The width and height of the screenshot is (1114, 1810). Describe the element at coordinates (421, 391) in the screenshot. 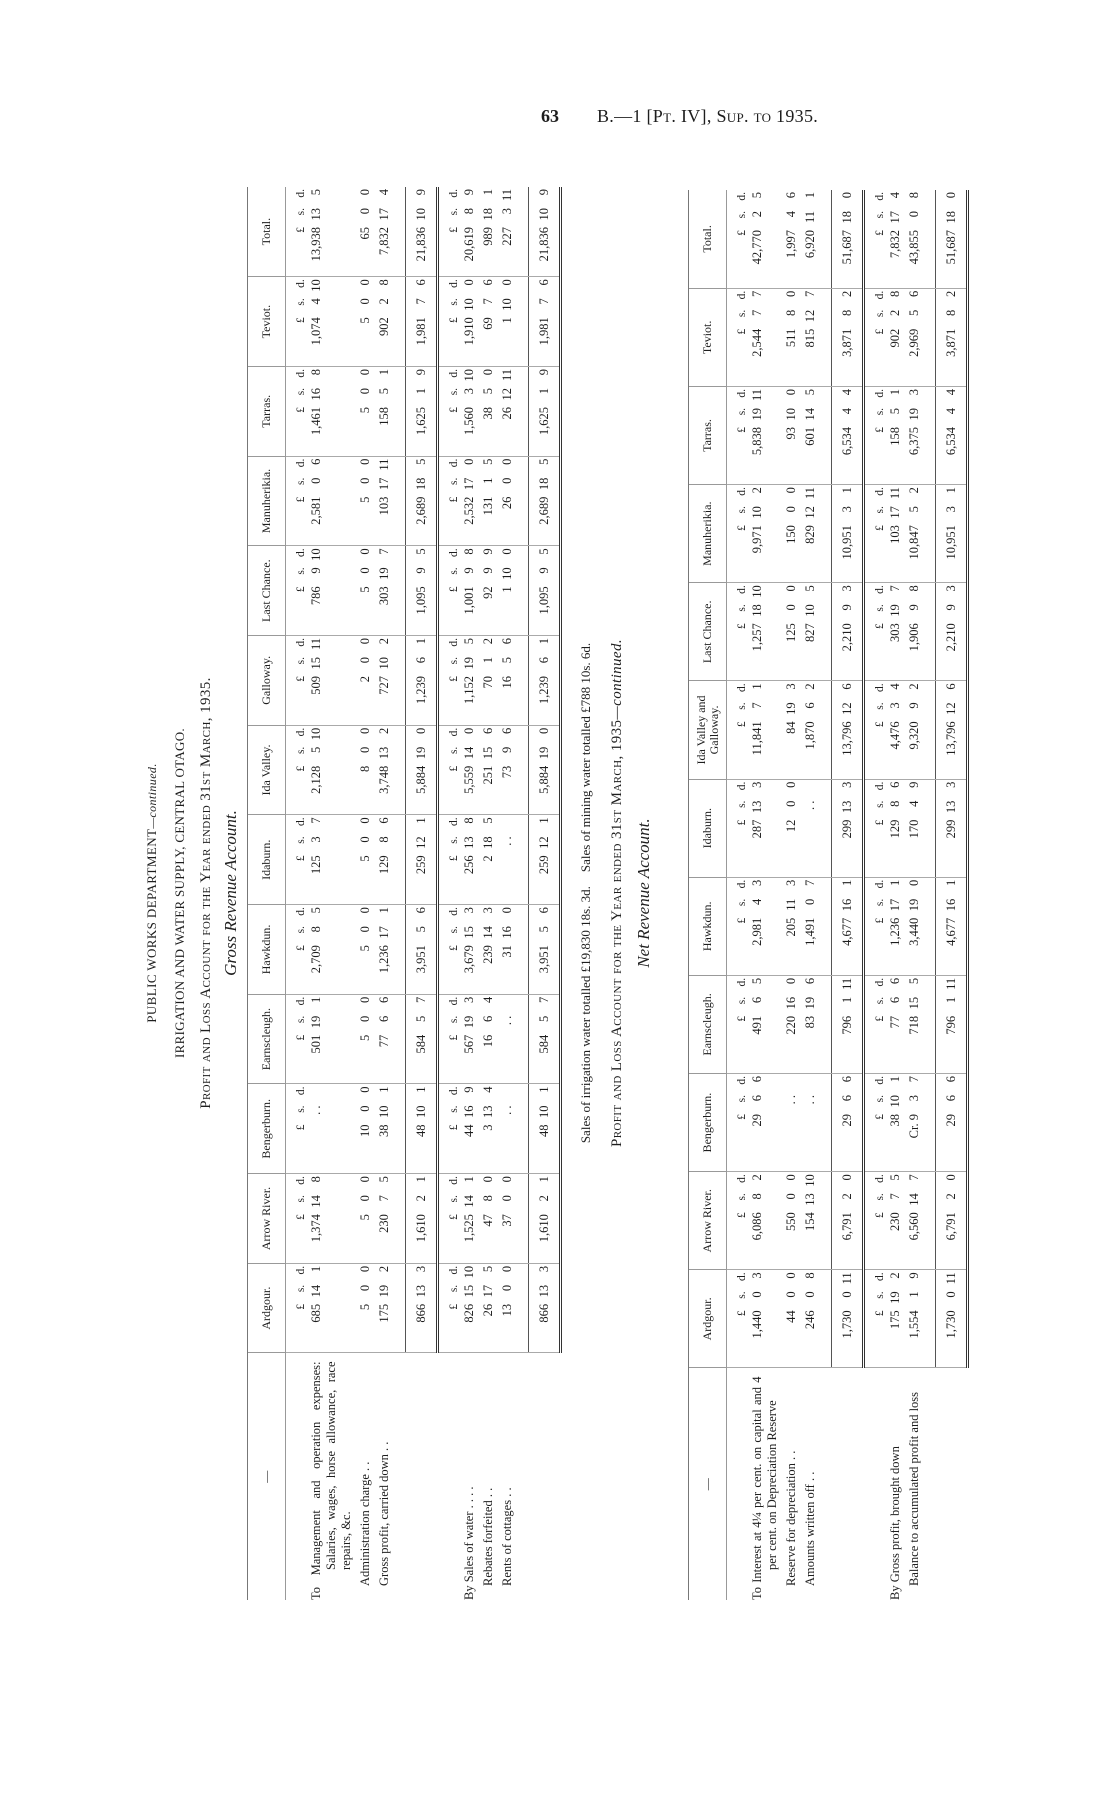

I see `shillings: 1` at that location.